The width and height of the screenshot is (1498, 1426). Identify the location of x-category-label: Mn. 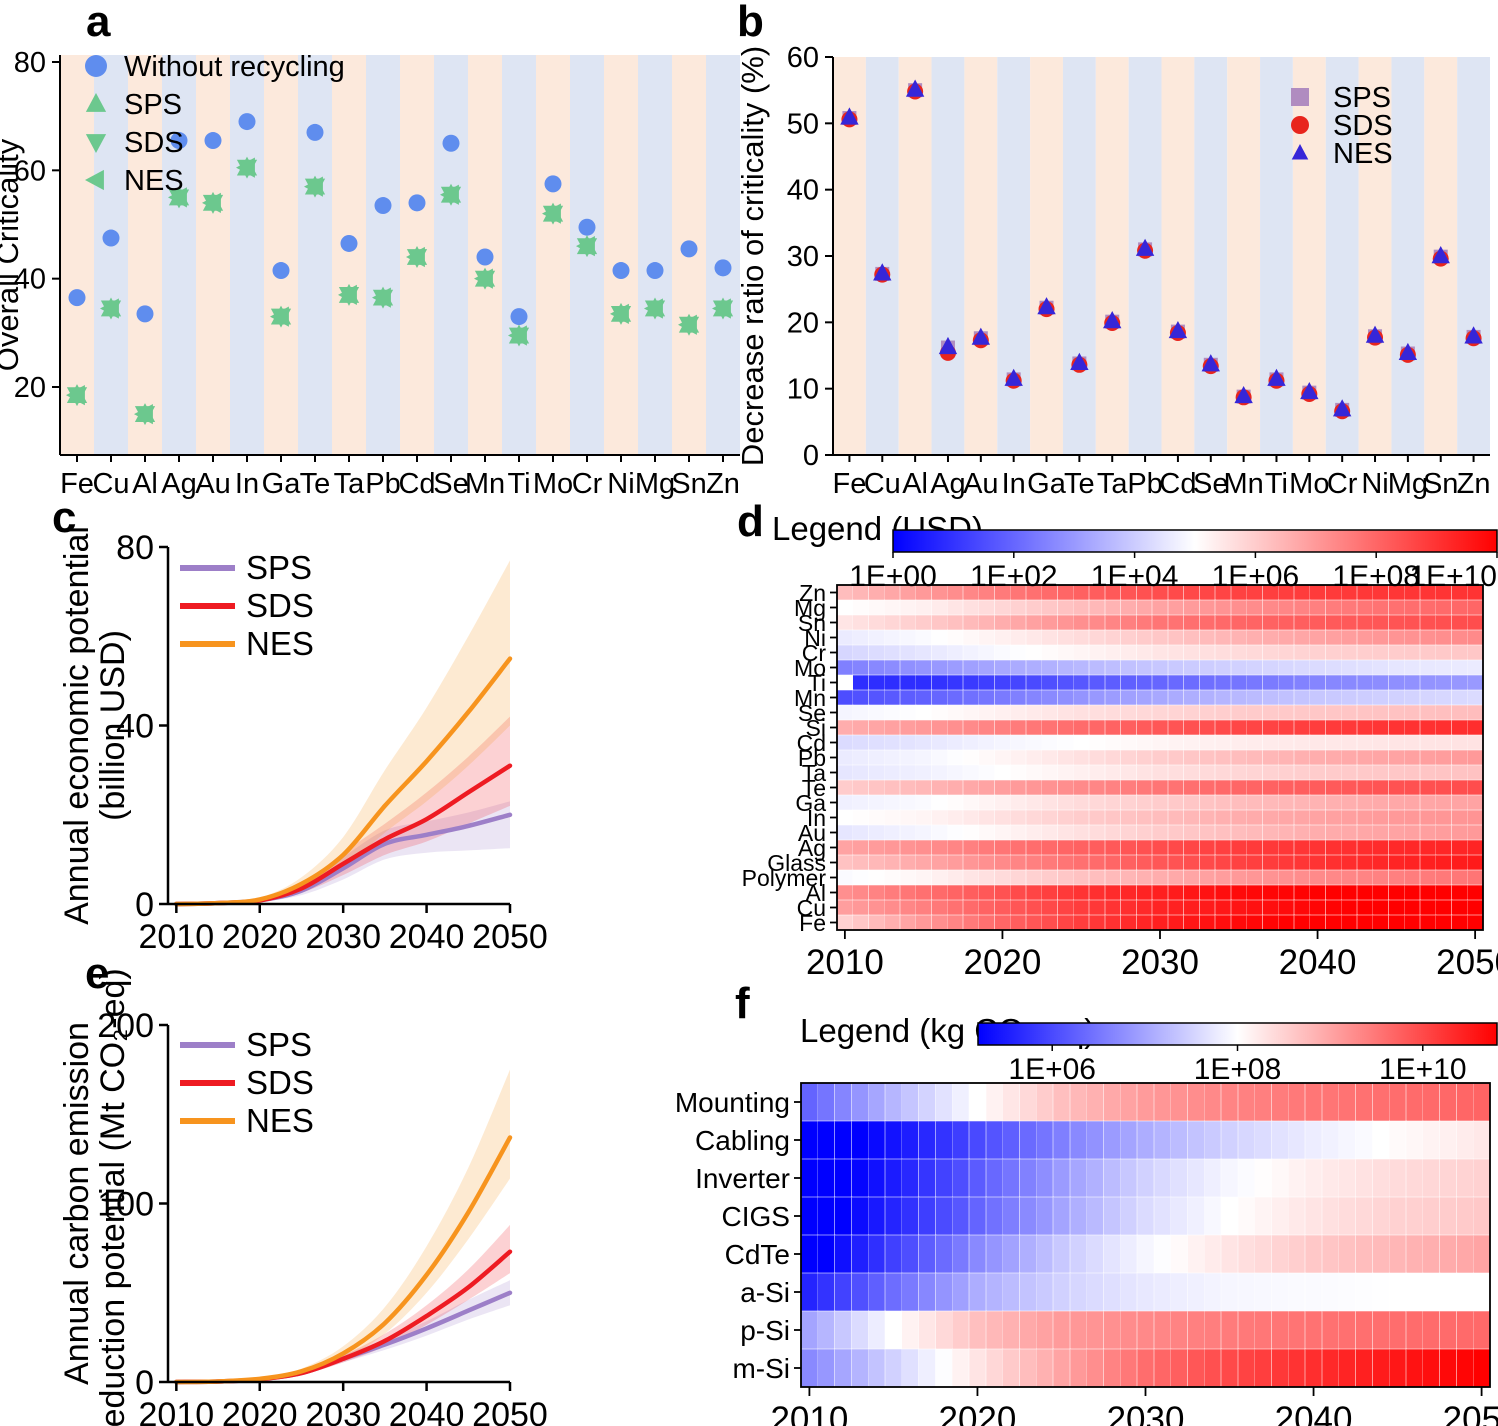
(1243, 484).